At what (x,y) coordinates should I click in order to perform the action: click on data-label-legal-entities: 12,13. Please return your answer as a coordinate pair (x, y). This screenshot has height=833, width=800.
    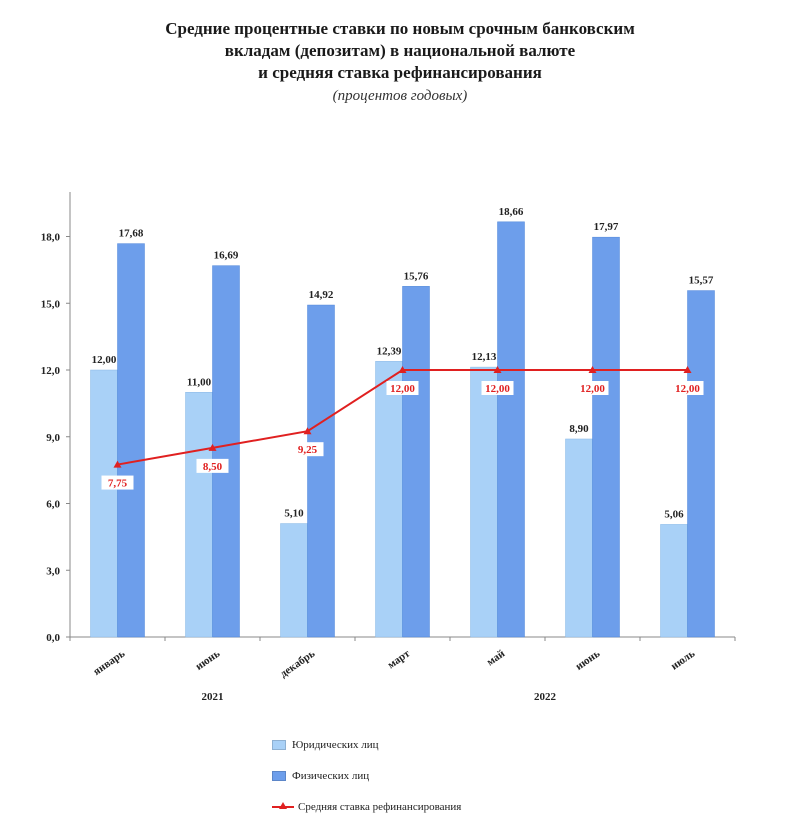
    Looking at the image, I should click on (484, 357).